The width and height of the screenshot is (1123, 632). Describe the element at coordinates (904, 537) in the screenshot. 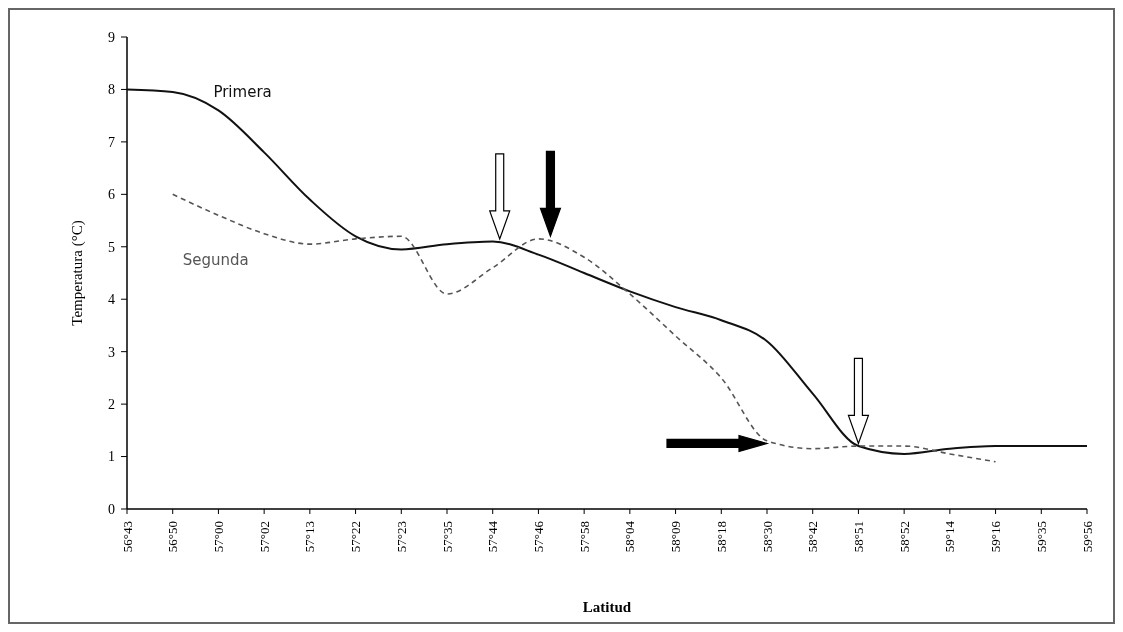

I see `x-tick-label: 58°52` at that location.